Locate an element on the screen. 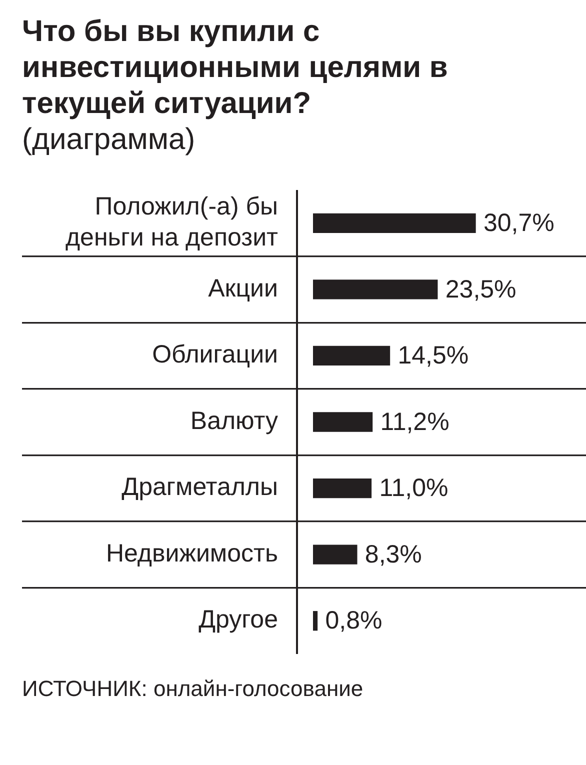  chart-title: Что бы вы купили с инвестиционными целями в текущей ситуации? is located at coordinates (235, 67).